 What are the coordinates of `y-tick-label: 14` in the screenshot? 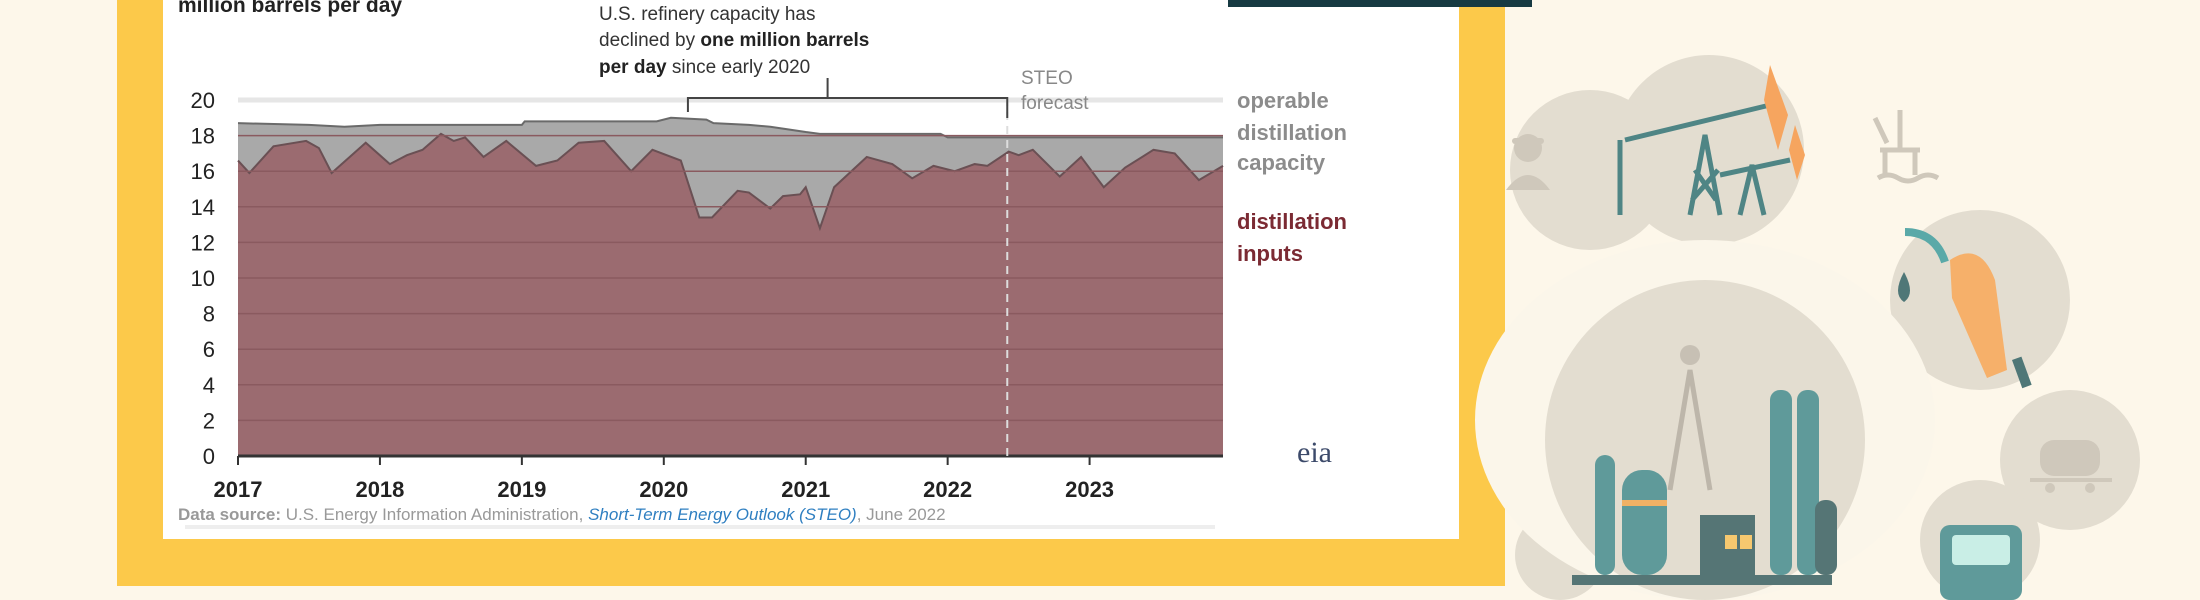 It's located at (203, 207).